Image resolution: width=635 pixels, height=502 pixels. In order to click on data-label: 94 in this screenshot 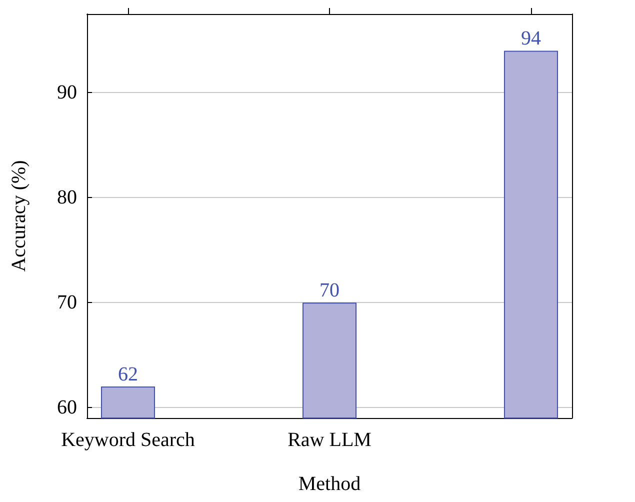, I will do `click(530, 39)`.